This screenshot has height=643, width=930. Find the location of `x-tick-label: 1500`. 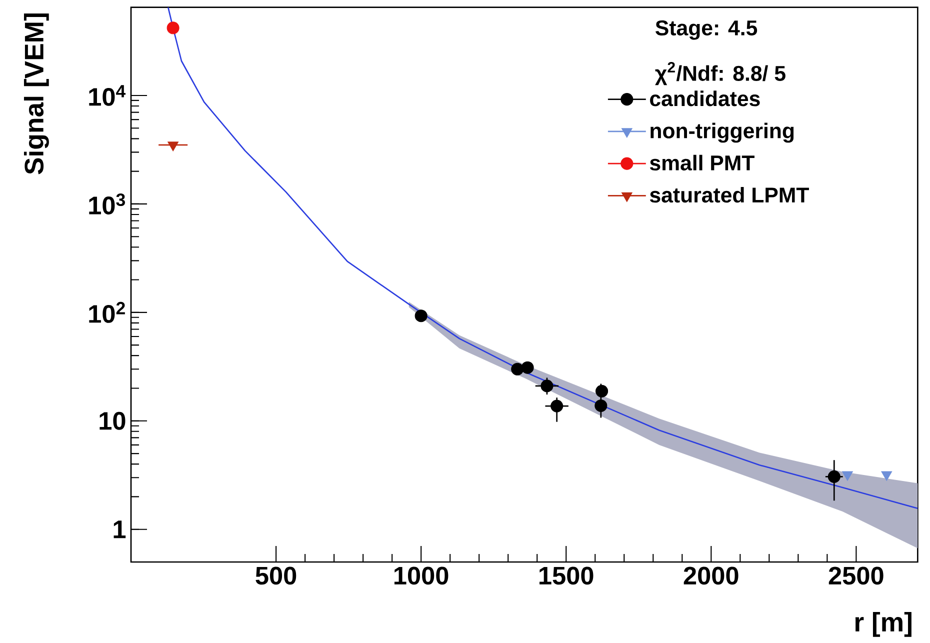

x-tick-label: 1500 is located at coordinates (567, 575).